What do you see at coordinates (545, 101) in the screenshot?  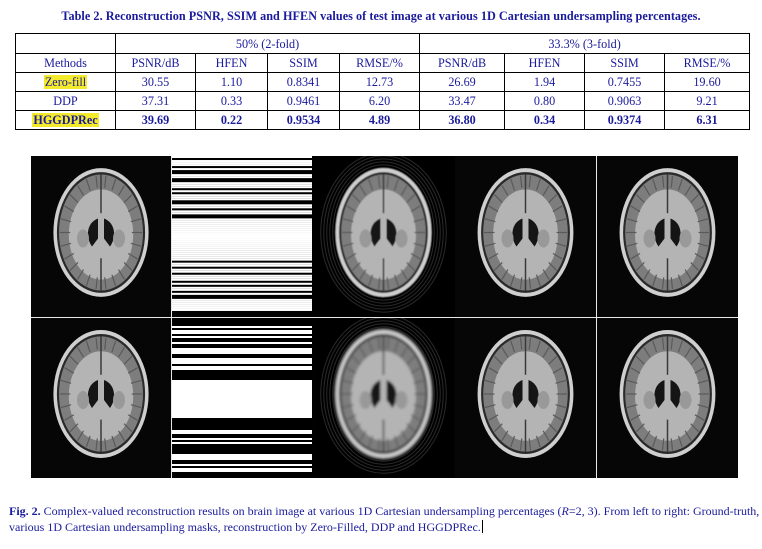 I see `table-cell: 0.80` at bounding box center [545, 101].